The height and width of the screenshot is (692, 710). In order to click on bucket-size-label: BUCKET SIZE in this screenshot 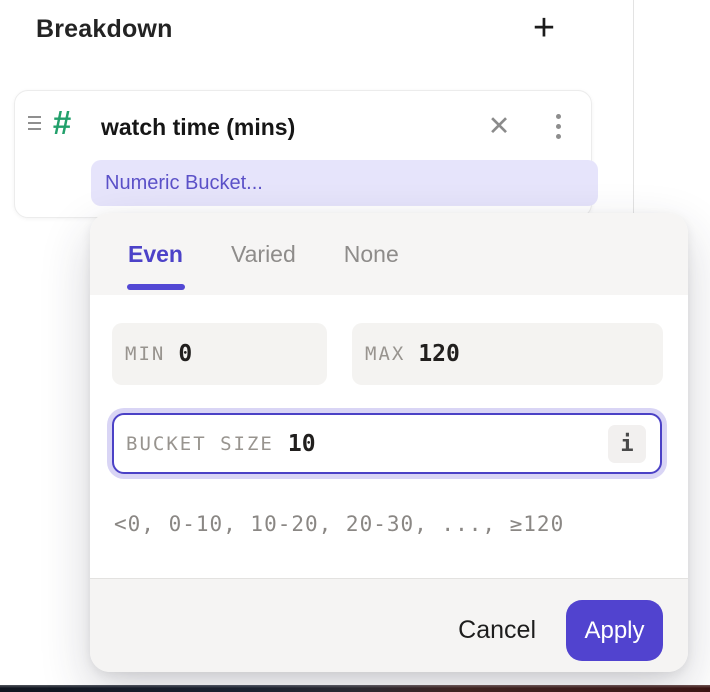, I will do `click(200, 443)`.